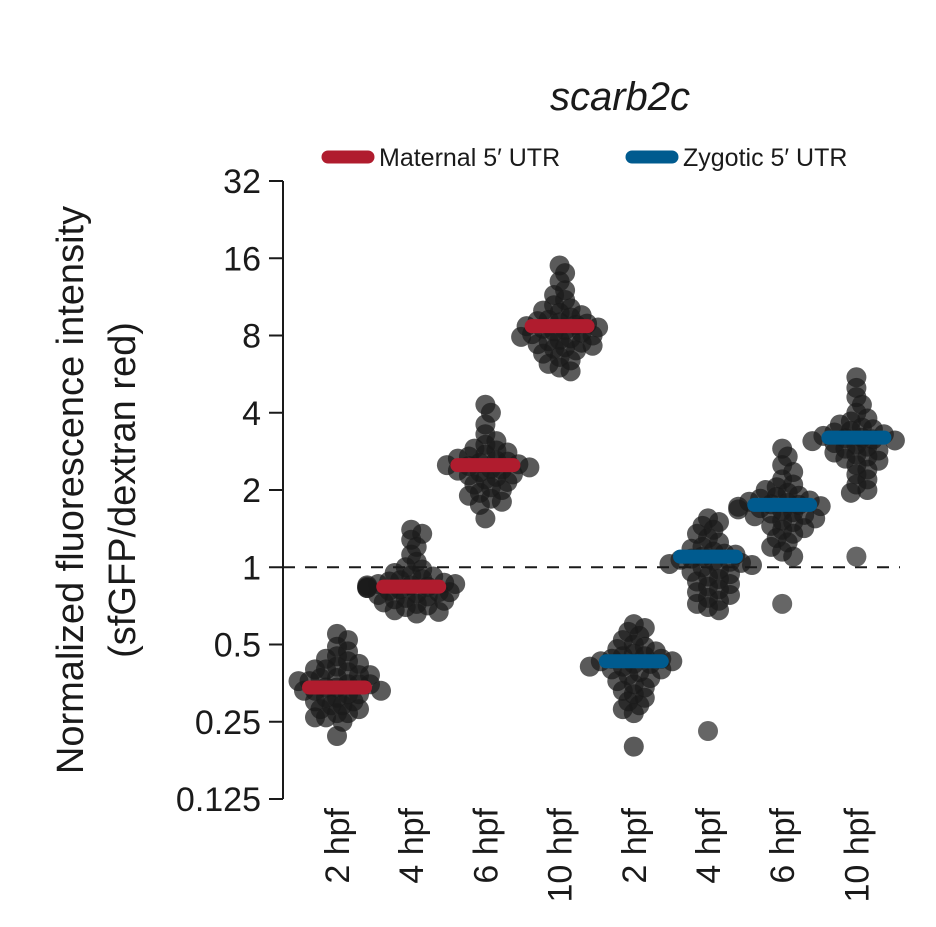 This screenshot has height=927, width=936. I want to click on y-axis-title-line1: Normalized fluorescence intensity, so click(71, 490).